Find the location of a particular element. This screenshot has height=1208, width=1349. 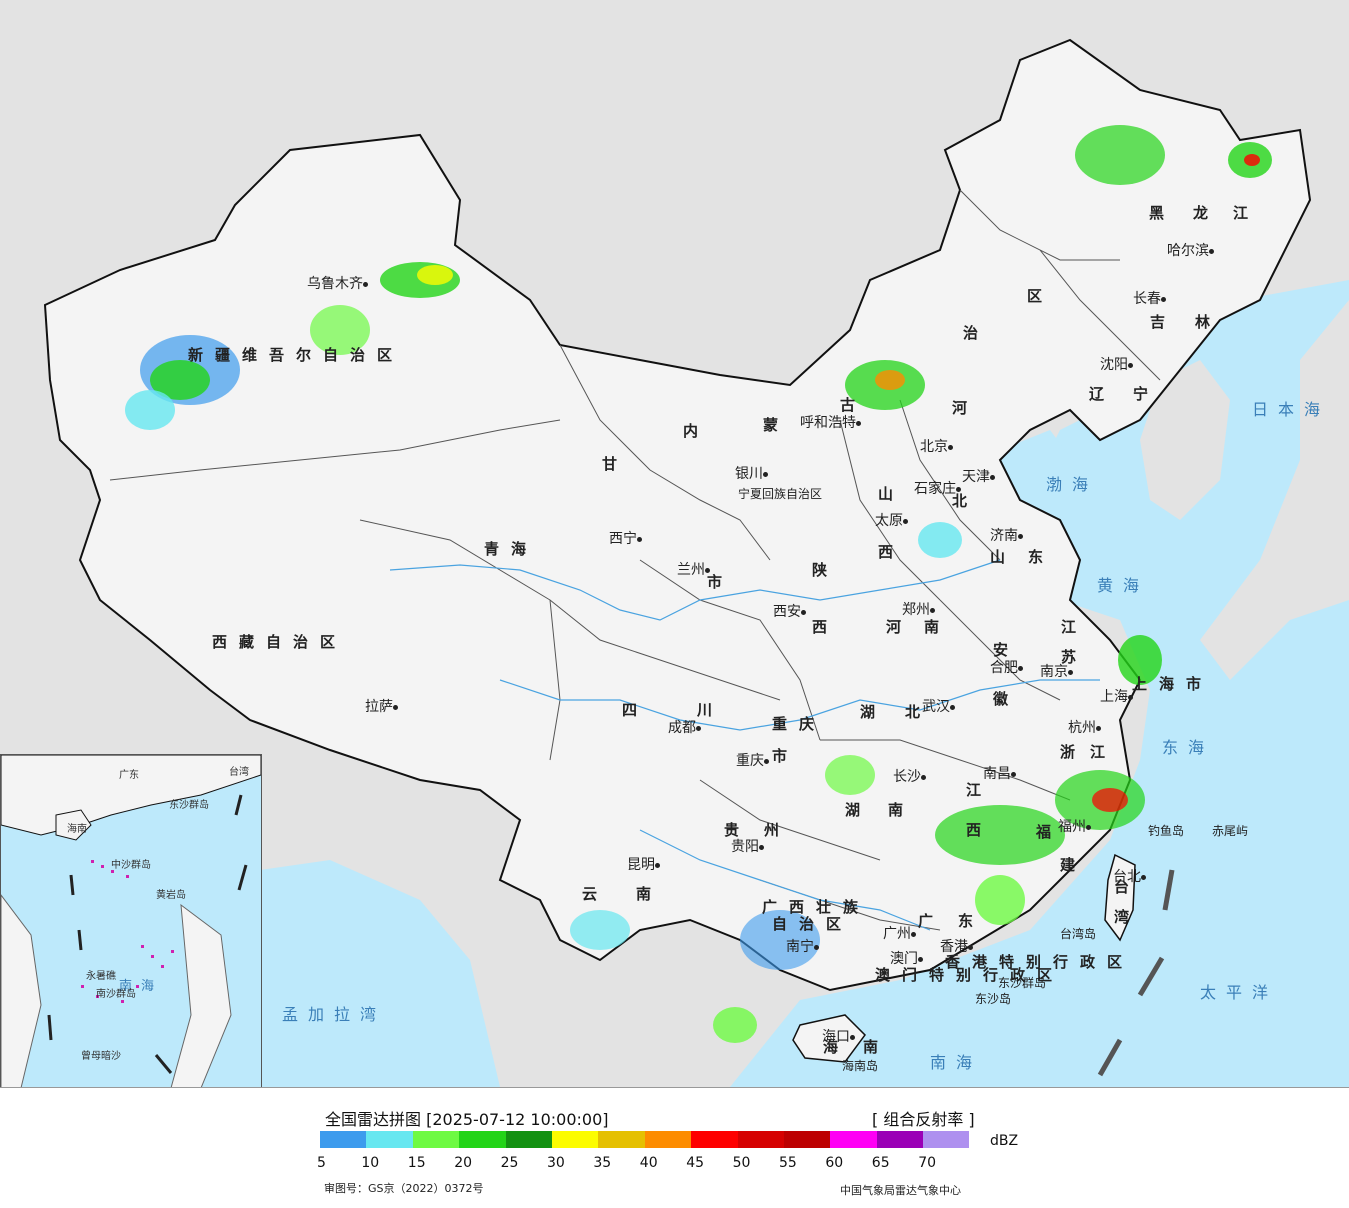

city-label: 台北 is located at coordinates (1131, 877).